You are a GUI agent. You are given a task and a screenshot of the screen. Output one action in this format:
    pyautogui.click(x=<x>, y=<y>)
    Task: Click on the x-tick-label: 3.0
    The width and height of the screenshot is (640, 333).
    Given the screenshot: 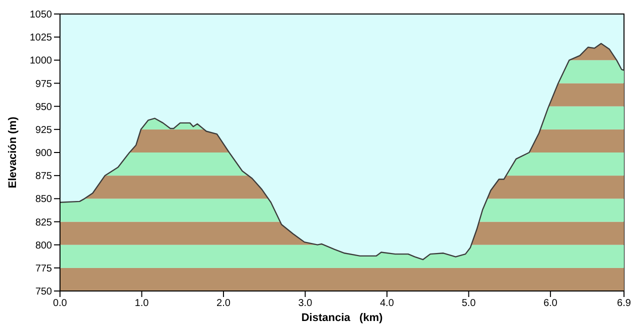 What is the action you would take?
    pyautogui.click(x=305, y=304)
    